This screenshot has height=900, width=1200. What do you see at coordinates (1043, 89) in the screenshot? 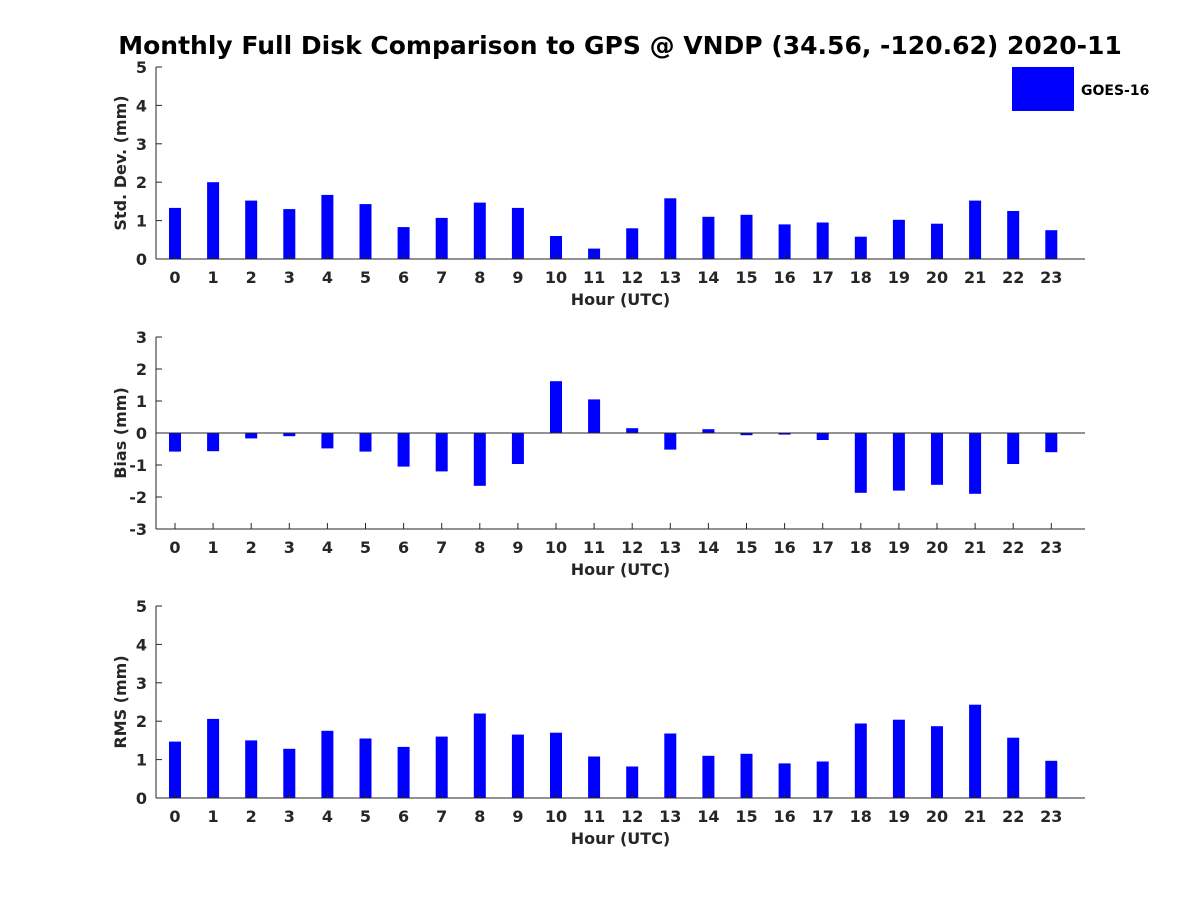
I see `legend-swatch` at bounding box center [1043, 89].